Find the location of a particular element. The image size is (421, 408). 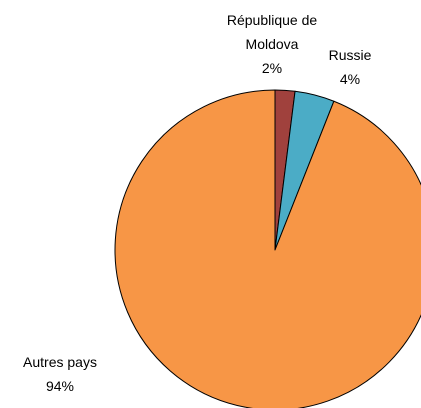

slice-label: République de Moldova 2% is located at coordinates (272, 44).